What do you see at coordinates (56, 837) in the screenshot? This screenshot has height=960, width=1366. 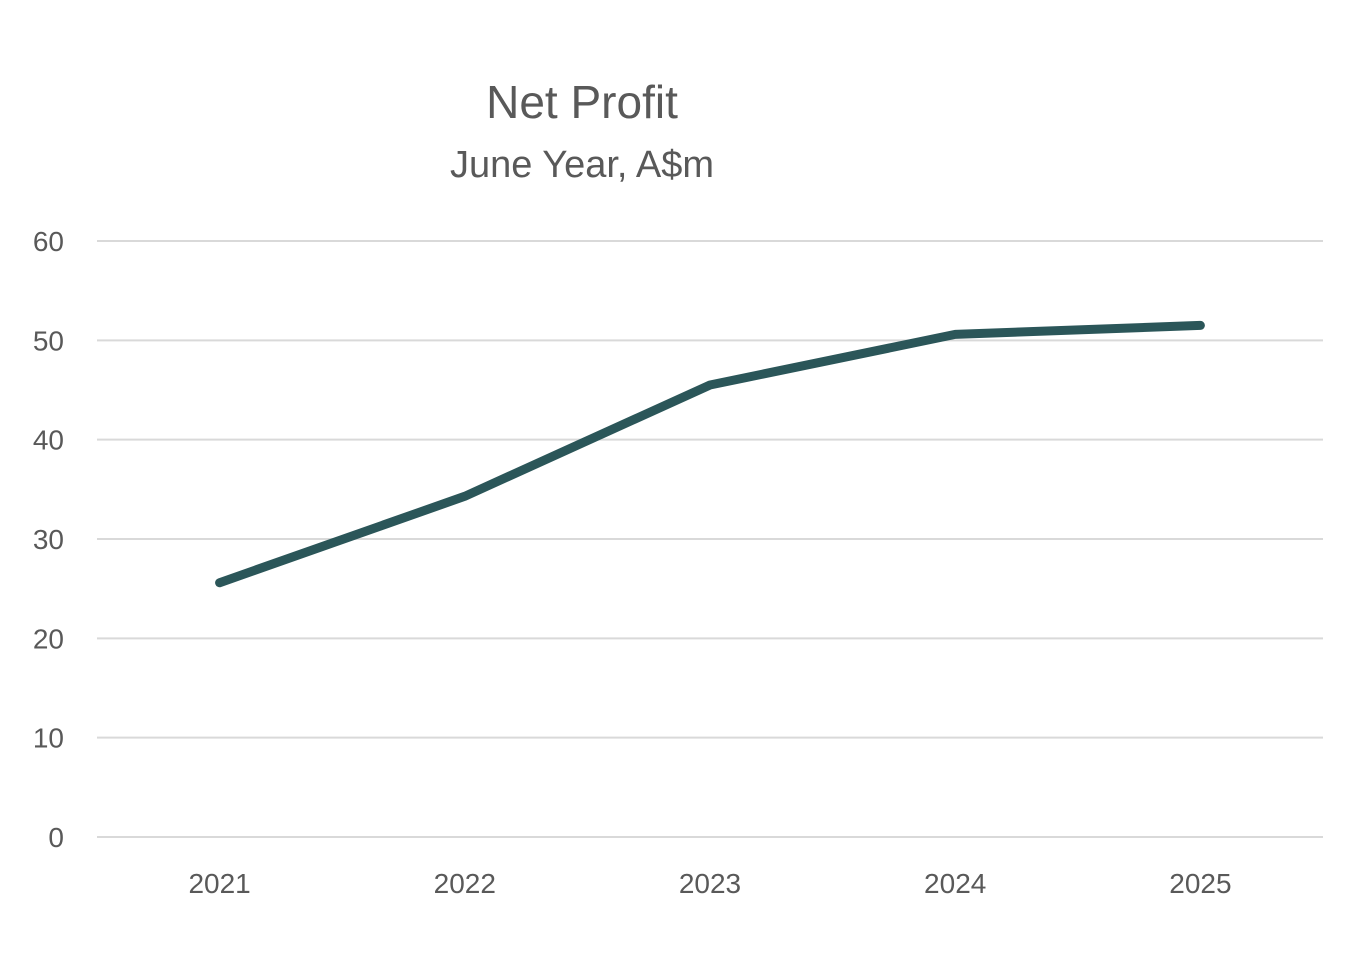 I see `y-tick-label: 0` at bounding box center [56, 837].